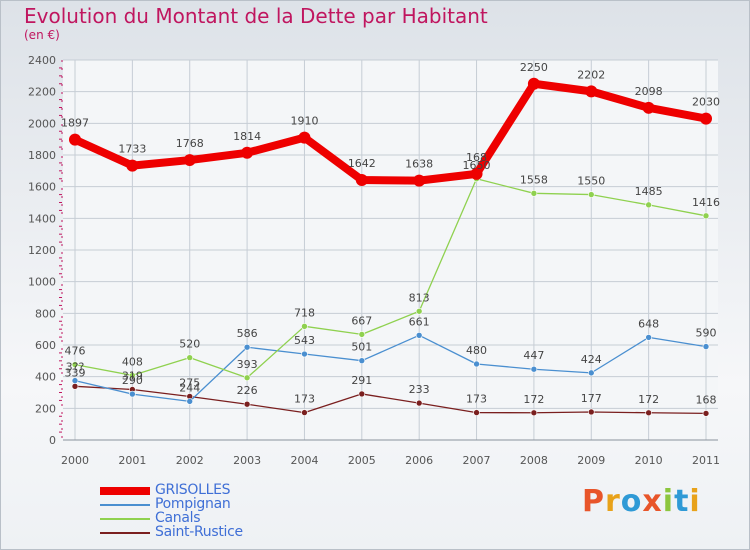 The width and height of the screenshot is (750, 550). I want to click on x-tick-label: 2002, so click(190, 460).